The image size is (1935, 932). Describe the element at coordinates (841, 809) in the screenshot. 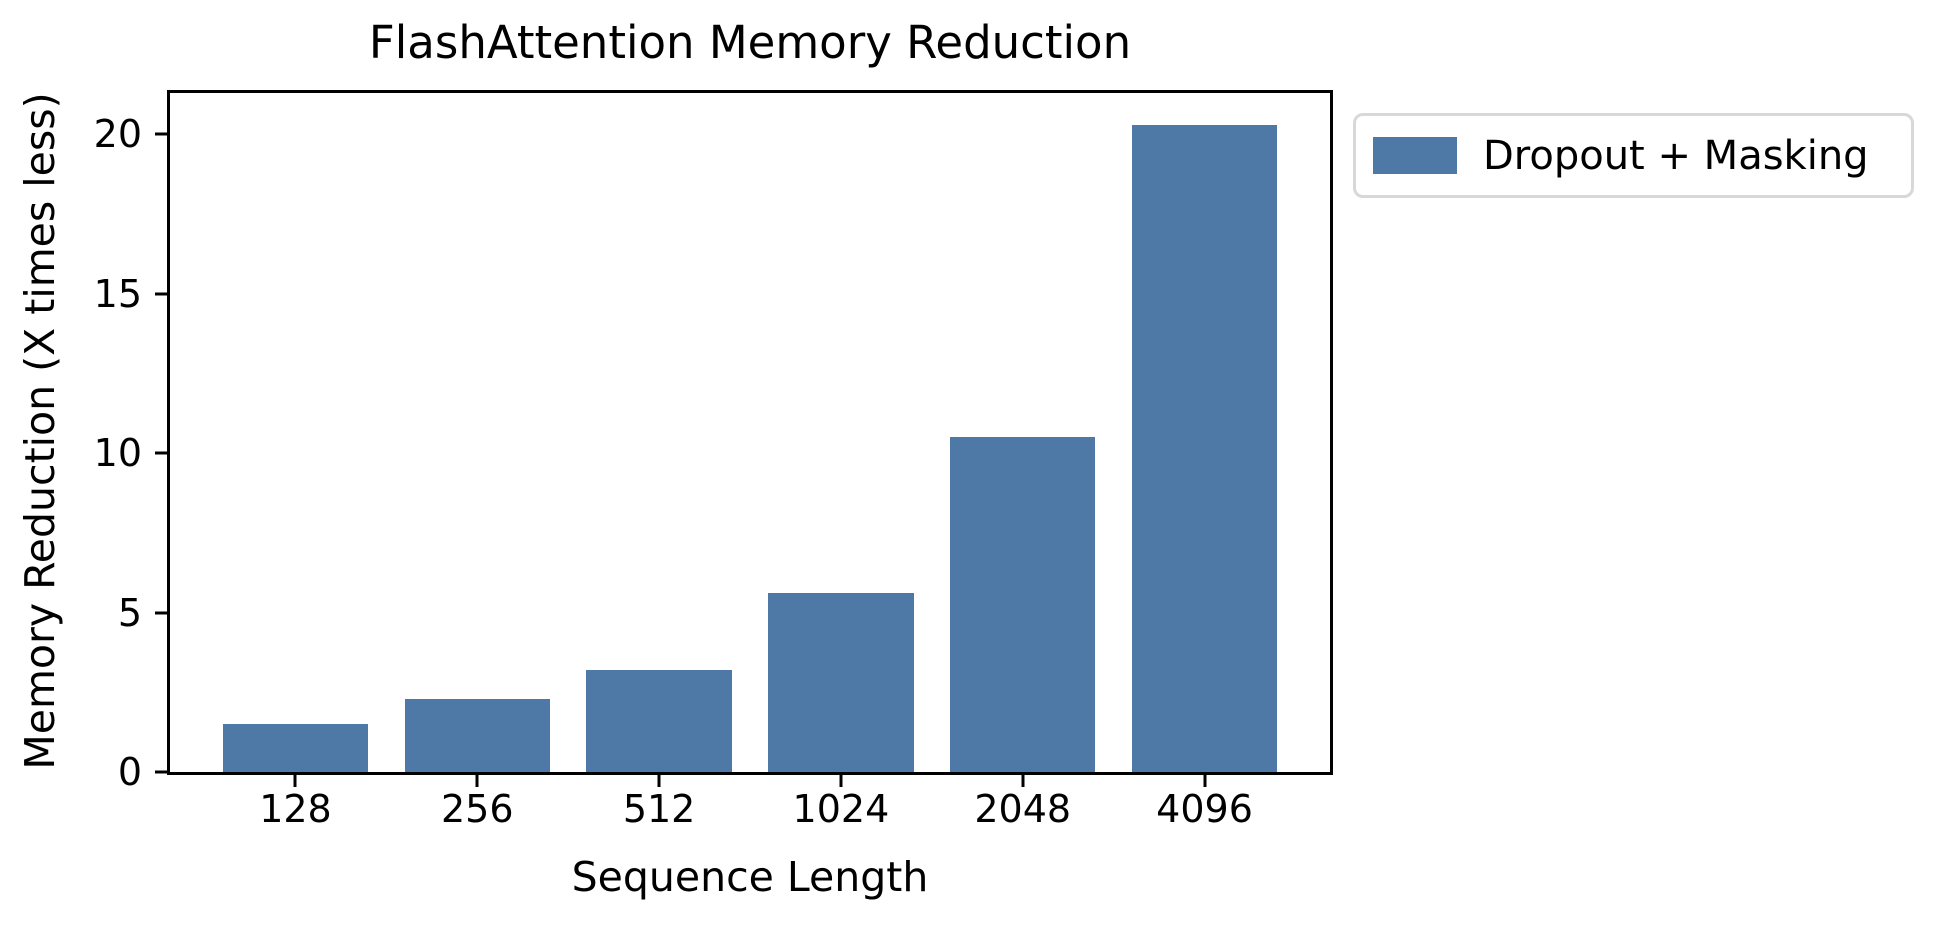

I see `x-tick-label-1024: 1024` at that location.